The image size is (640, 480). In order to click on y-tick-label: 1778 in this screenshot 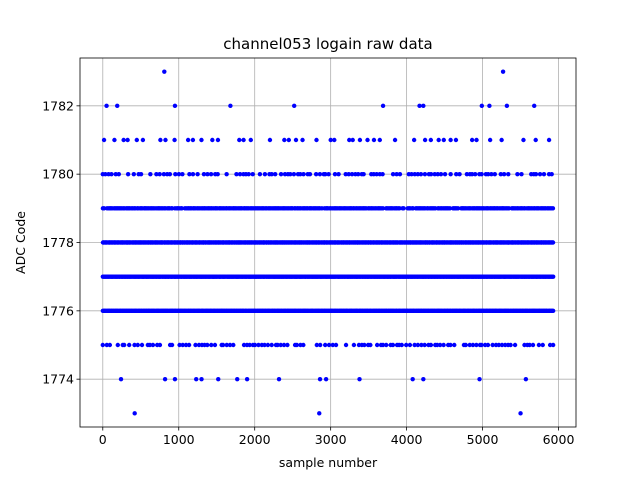, I will do `click(58, 242)`.